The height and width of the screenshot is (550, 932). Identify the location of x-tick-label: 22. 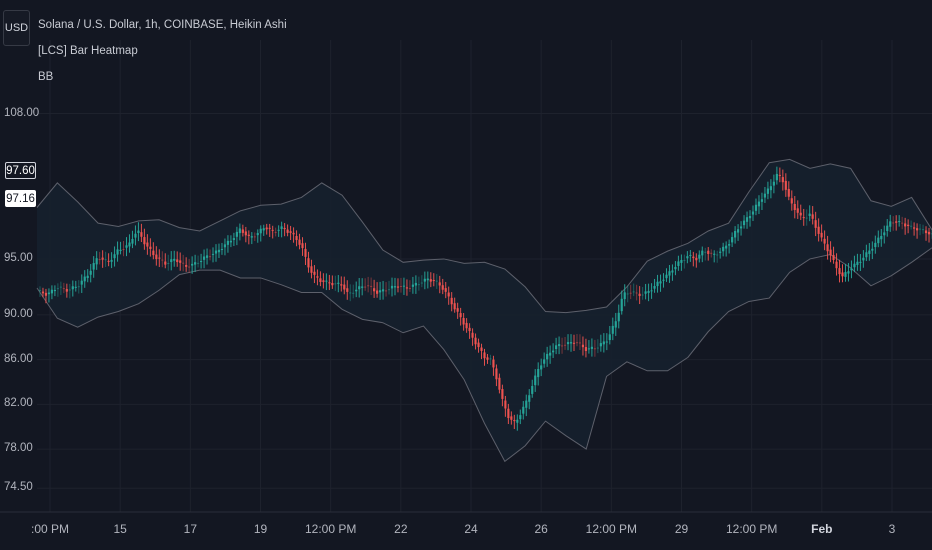
(401, 529).